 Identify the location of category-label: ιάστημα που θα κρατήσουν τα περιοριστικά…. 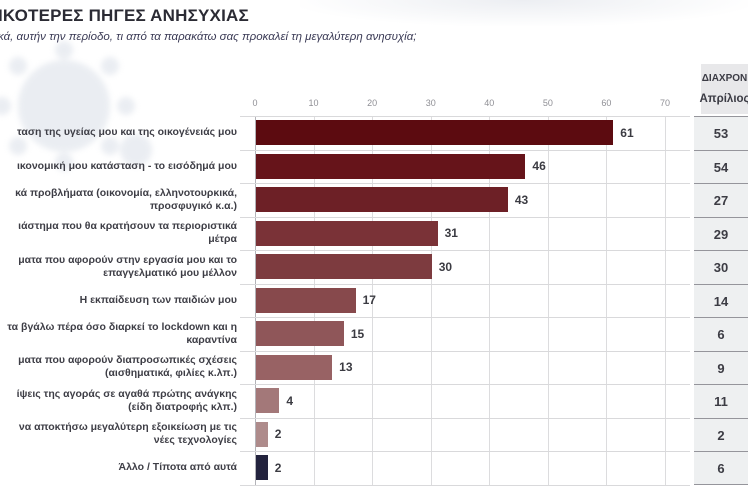
(127, 233).